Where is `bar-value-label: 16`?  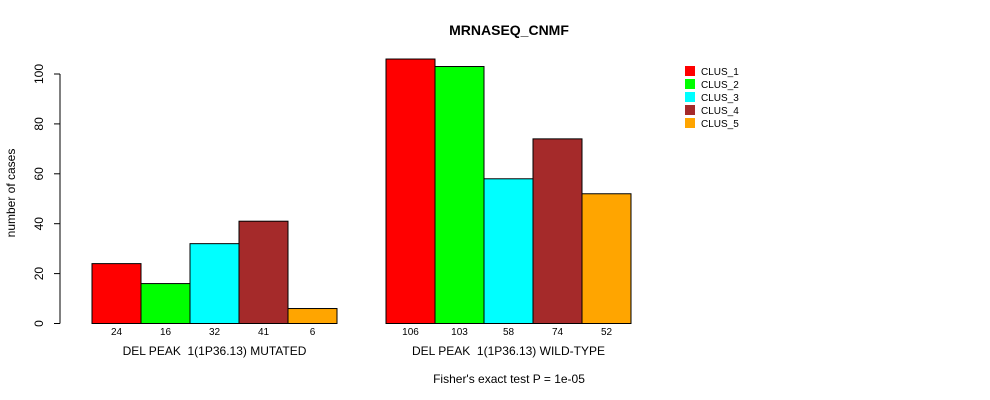
bar-value-label: 16 is located at coordinates (166, 332).